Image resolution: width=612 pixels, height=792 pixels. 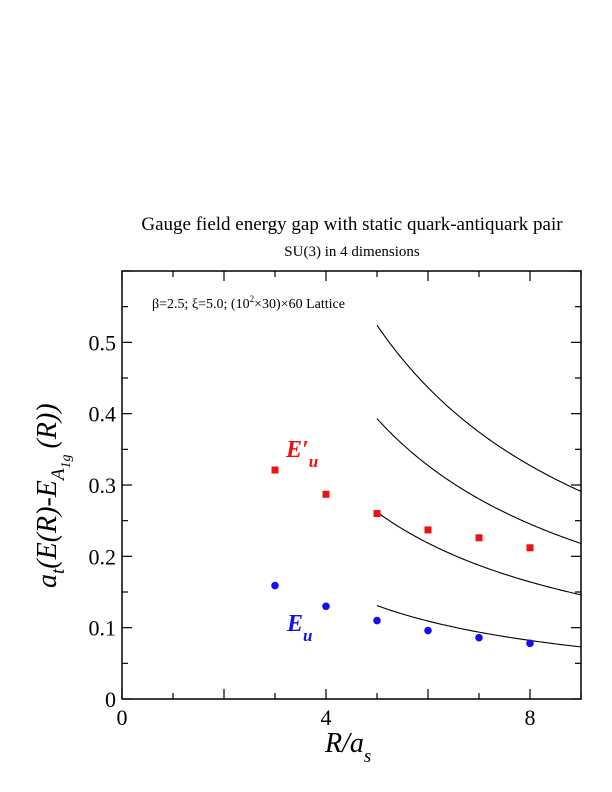 What do you see at coordinates (344, 743) in the screenshot?
I see `x-axis-label-main: R/a` at bounding box center [344, 743].